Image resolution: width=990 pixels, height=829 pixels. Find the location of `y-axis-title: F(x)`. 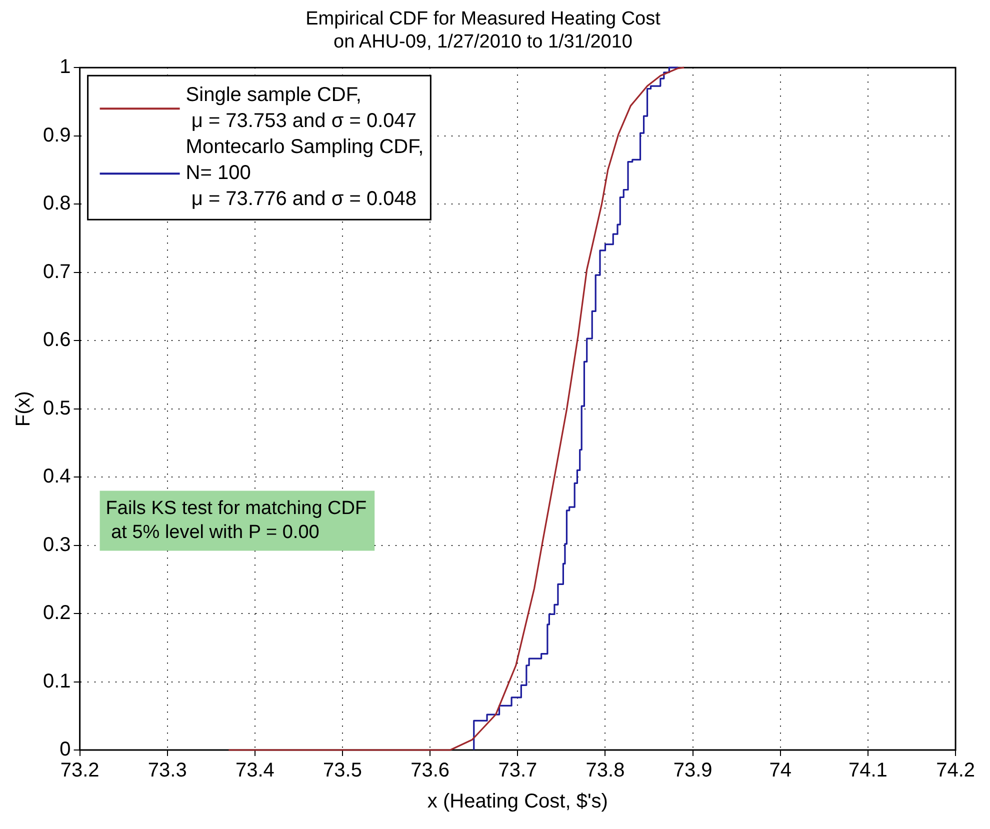

y-axis-title: F(x) is located at coordinates (23, 409).